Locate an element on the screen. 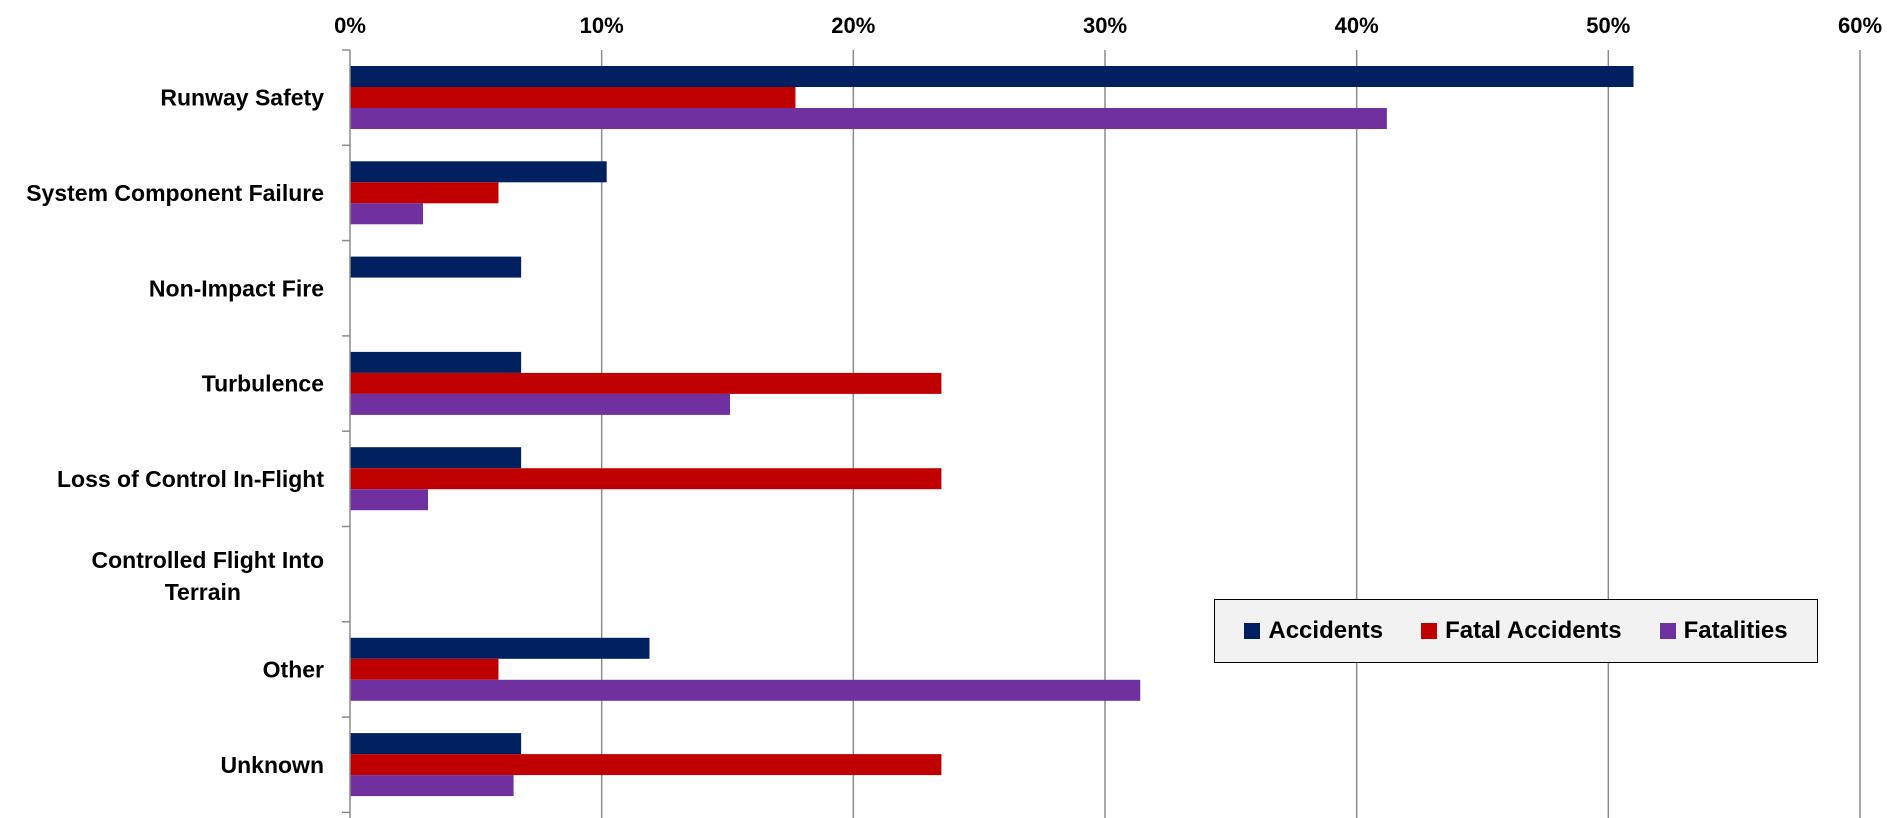 The image size is (1889, 818). category-label: Unknown is located at coordinates (273, 765).